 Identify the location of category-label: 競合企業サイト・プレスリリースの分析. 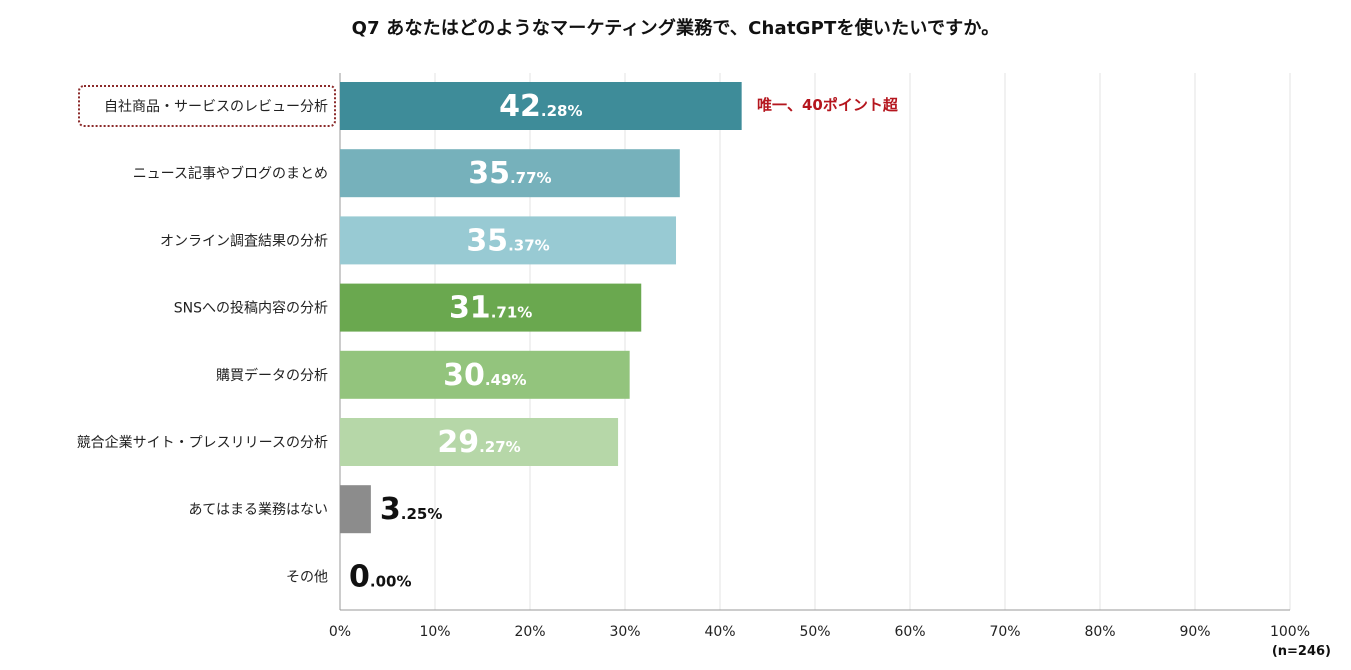
(202, 442).